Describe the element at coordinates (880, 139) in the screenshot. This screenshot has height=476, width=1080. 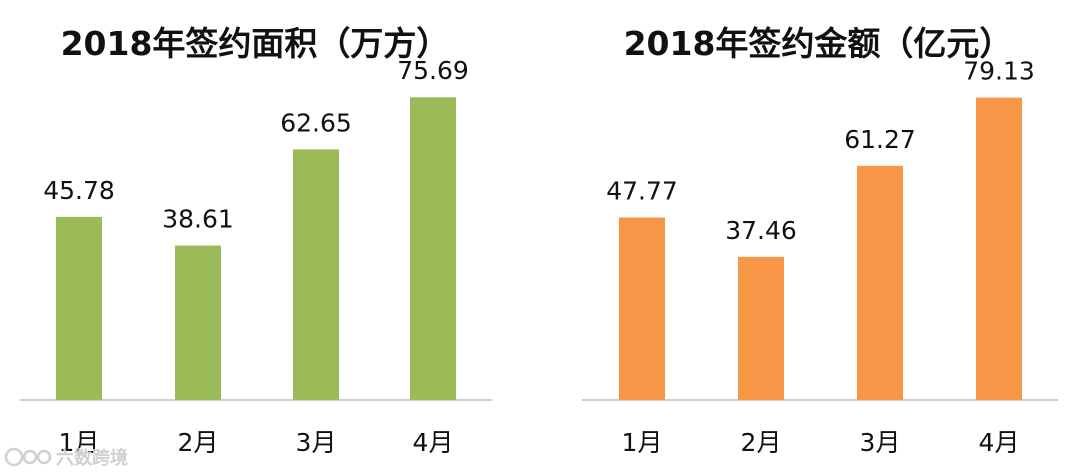
I see `bar-value-label: 61.27` at that location.